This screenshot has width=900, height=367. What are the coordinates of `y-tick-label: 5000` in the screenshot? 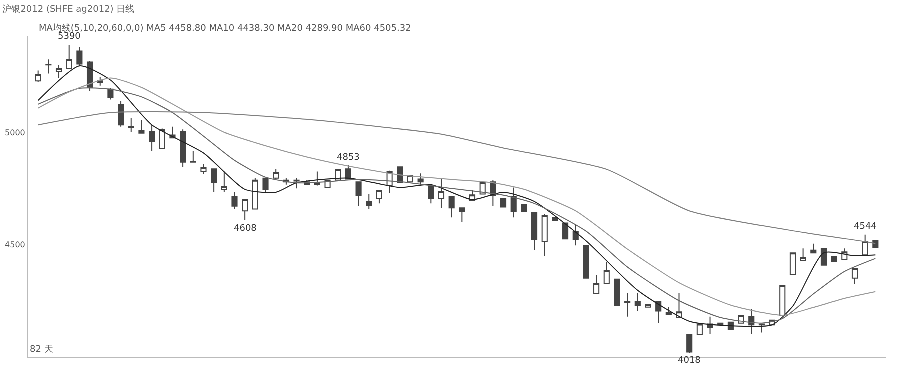 It's located at (15, 133).